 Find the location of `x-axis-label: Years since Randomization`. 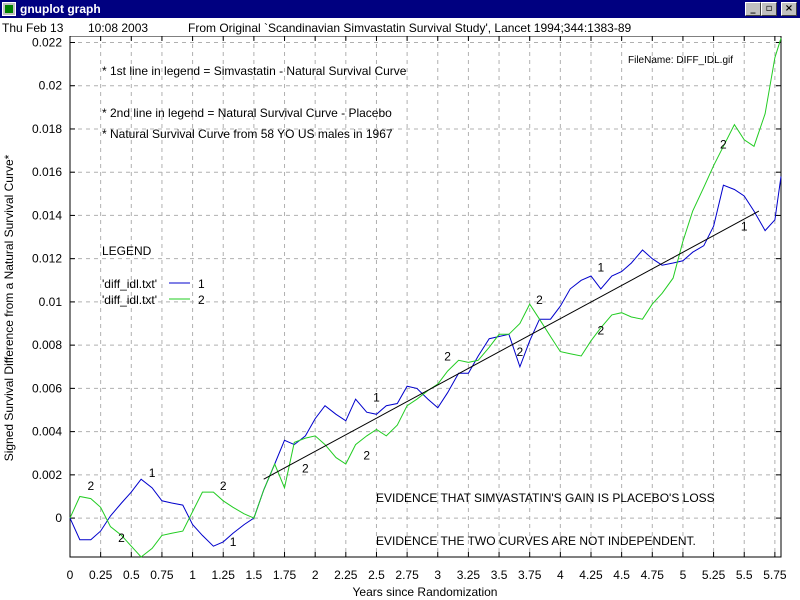

x-axis-label: Years since Randomization is located at coordinates (425, 592).